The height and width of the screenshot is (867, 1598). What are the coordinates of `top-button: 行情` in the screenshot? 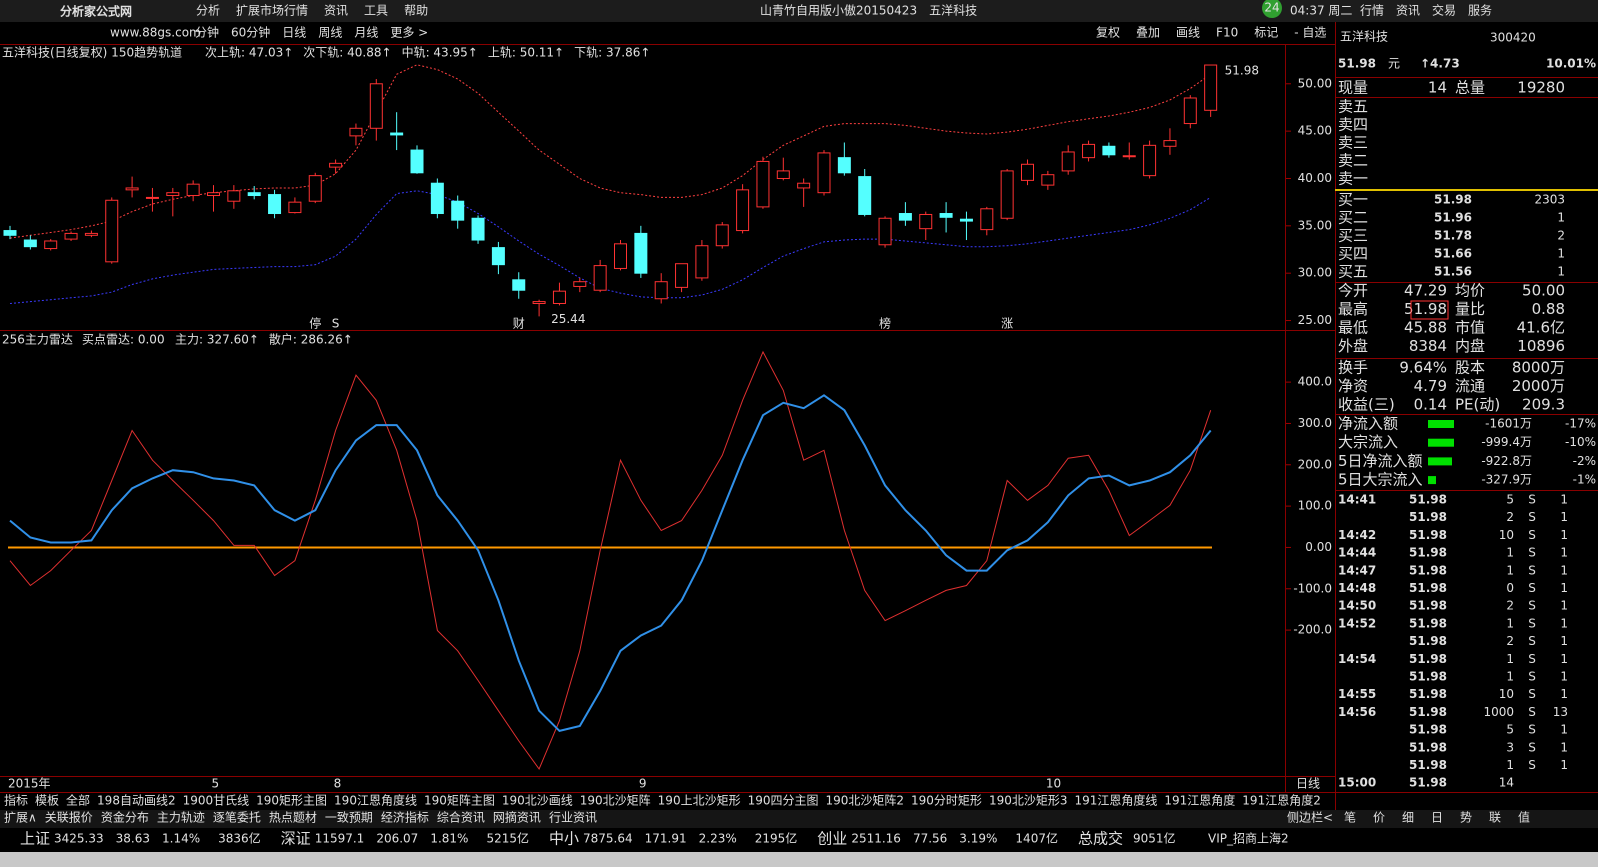 It's located at (1372, 11).